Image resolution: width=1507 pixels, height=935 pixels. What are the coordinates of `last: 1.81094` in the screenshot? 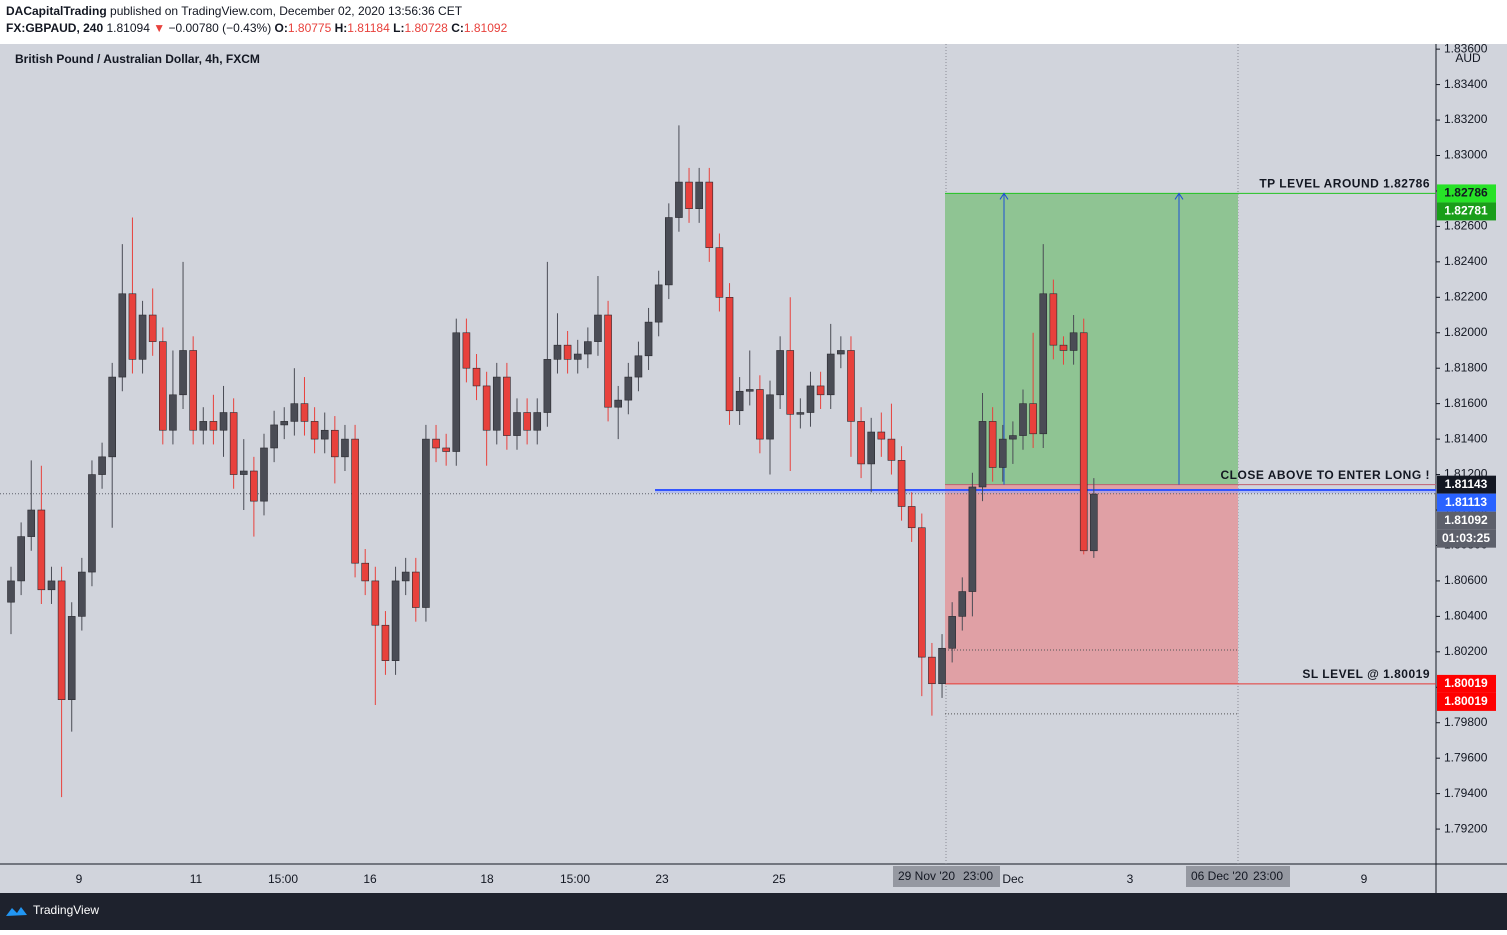 It's located at (128, 28).